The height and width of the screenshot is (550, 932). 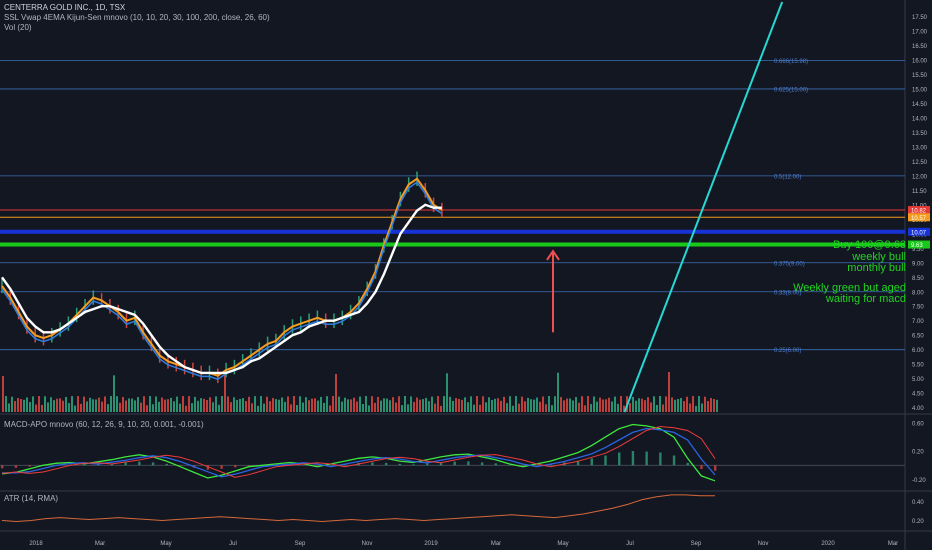 What do you see at coordinates (918, 351) in the screenshot?
I see `y-tick-label: 6.00` at bounding box center [918, 351].